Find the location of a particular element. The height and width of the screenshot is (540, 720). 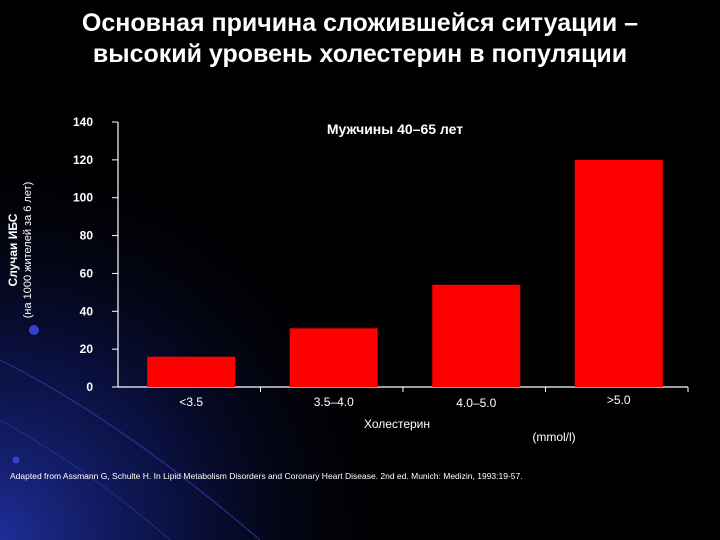

y-axis-label: Случаи ИБС (на 1000 жителей за 6 лет) is located at coordinates (20, 250).